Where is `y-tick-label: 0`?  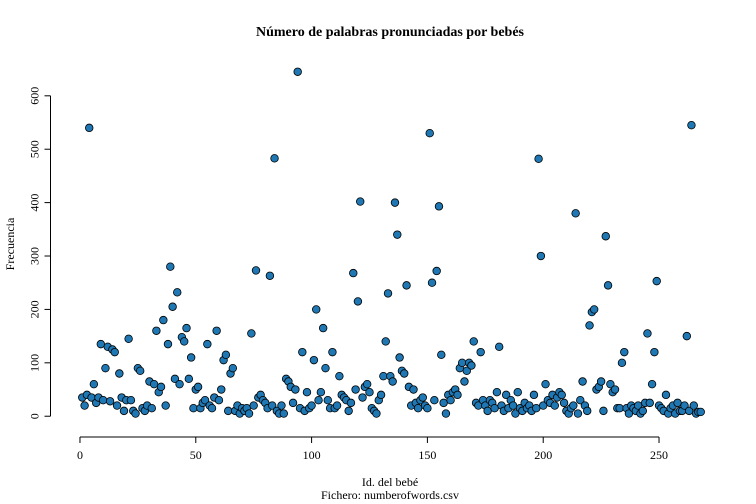
y-tick-label: 0 is located at coordinates (35, 416).